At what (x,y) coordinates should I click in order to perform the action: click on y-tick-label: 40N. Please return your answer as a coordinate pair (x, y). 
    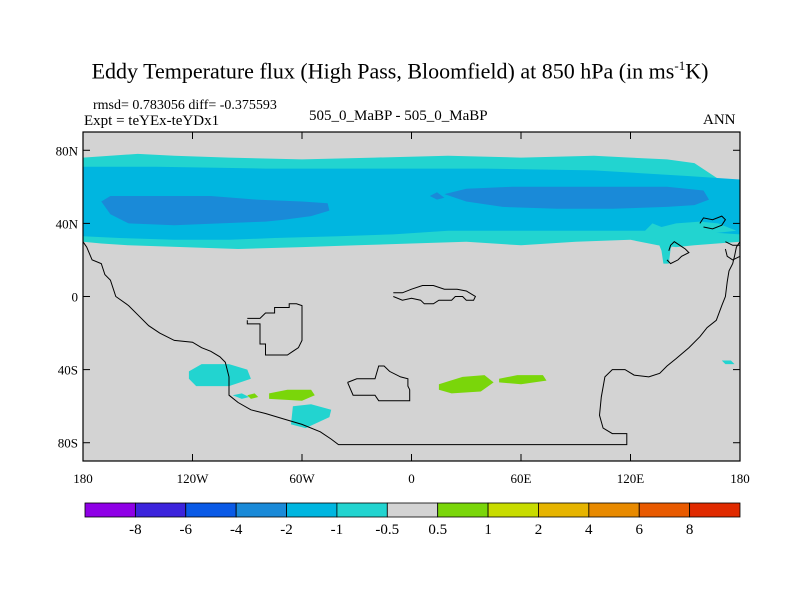
    Looking at the image, I should click on (67, 223).